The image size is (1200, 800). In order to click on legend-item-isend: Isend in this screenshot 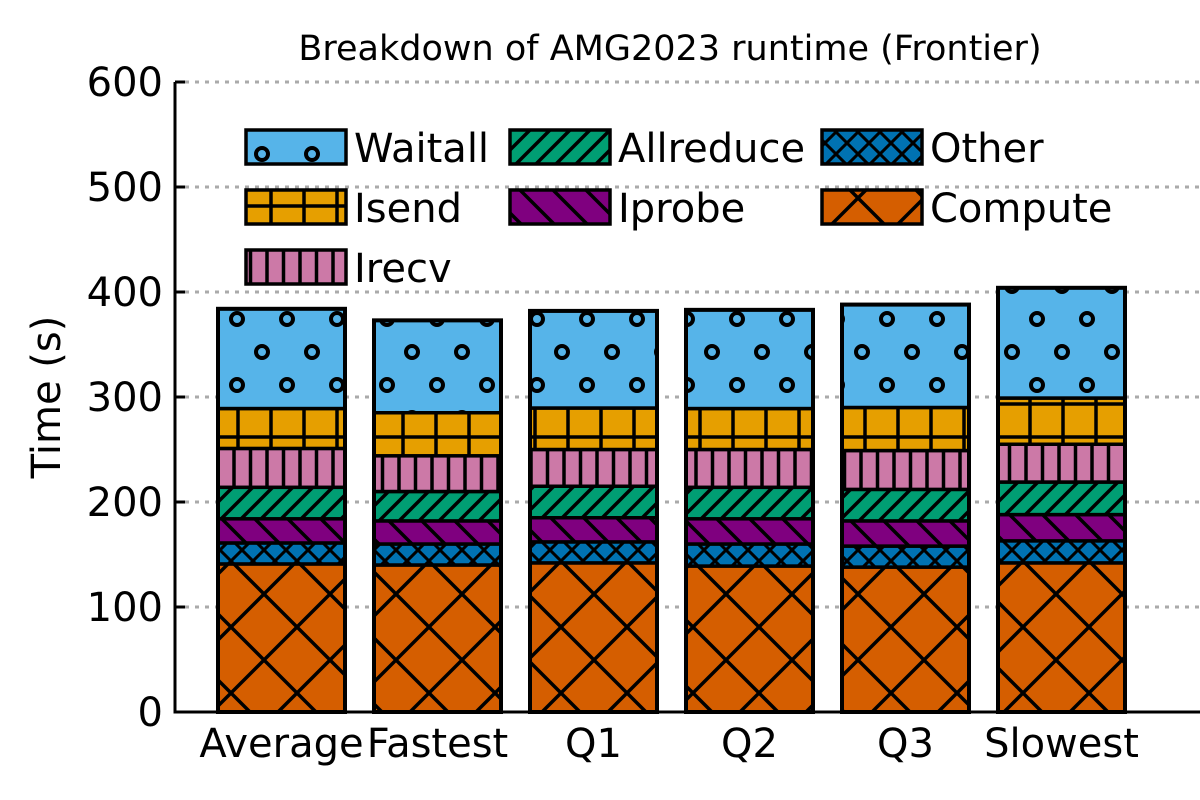, I will do `click(353, 209)`.